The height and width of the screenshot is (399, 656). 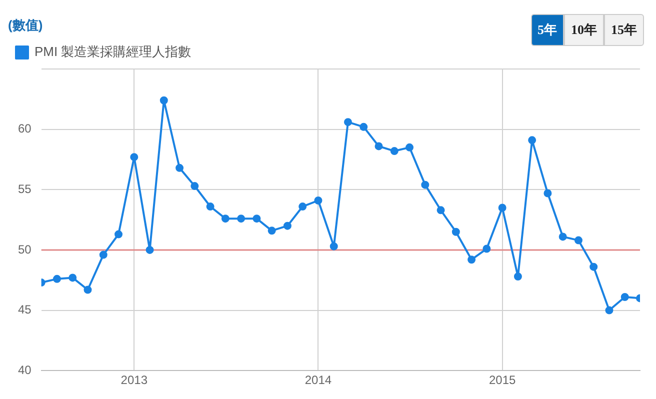 I want to click on x-tick-label: 2015, so click(x=502, y=380).